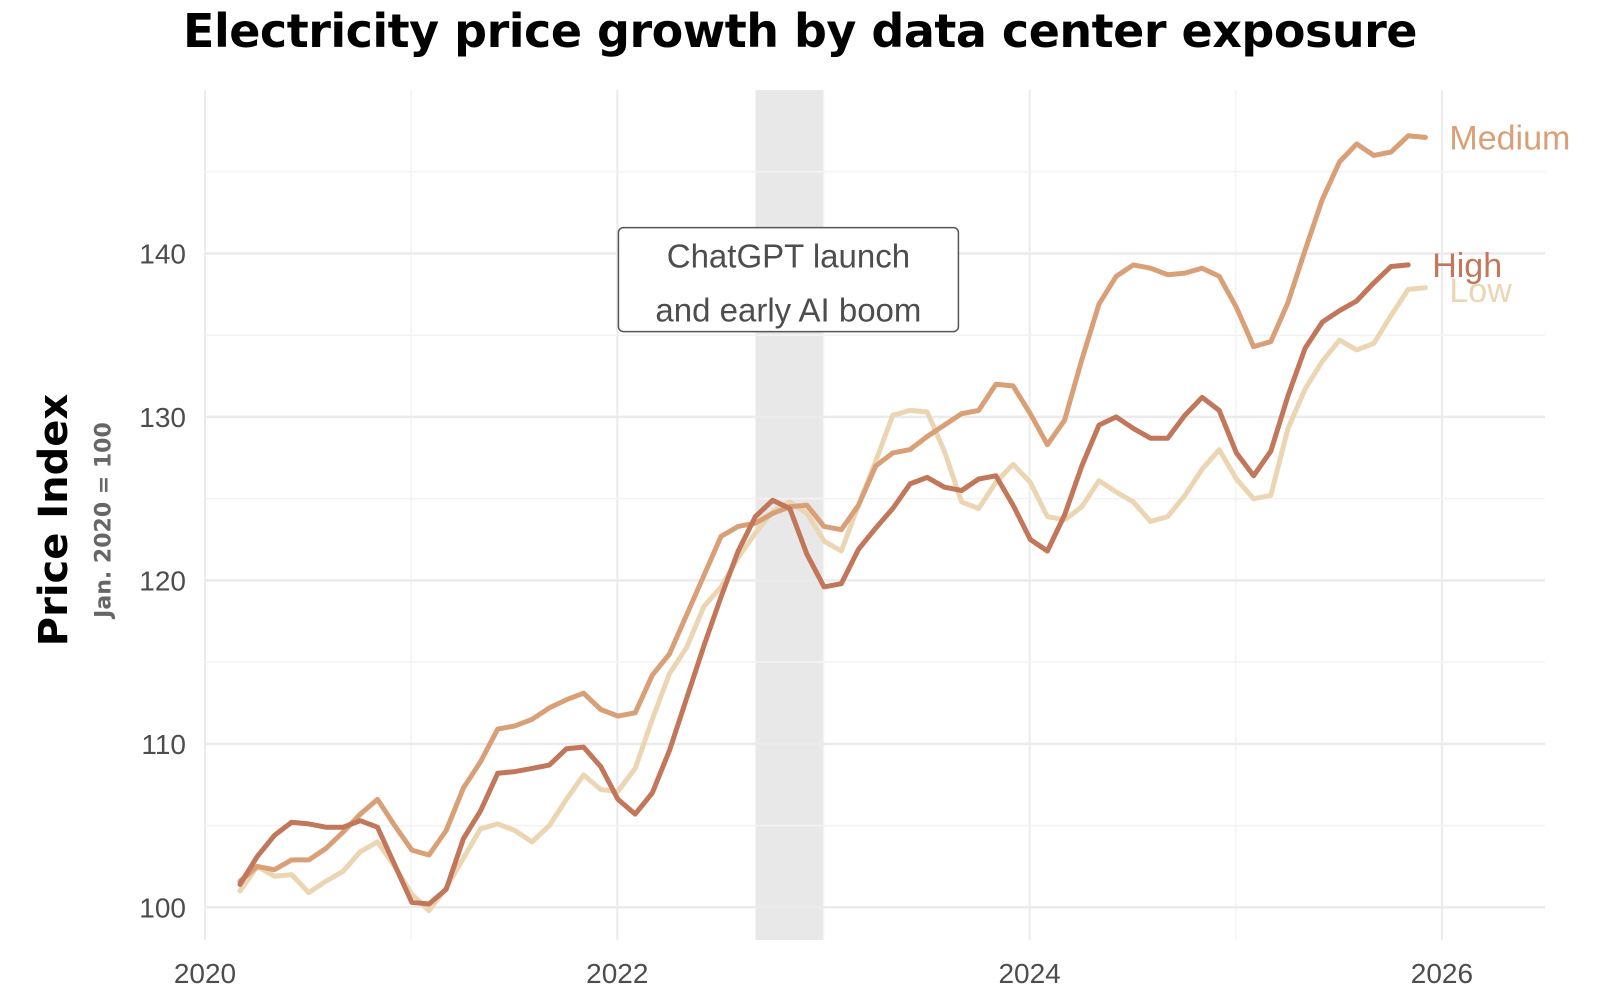 The width and height of the screenshot is (1600, 1000). Describe the element at coordinates (1480, 291) in the screenshot. I see `series-label-low: Low` at that location.